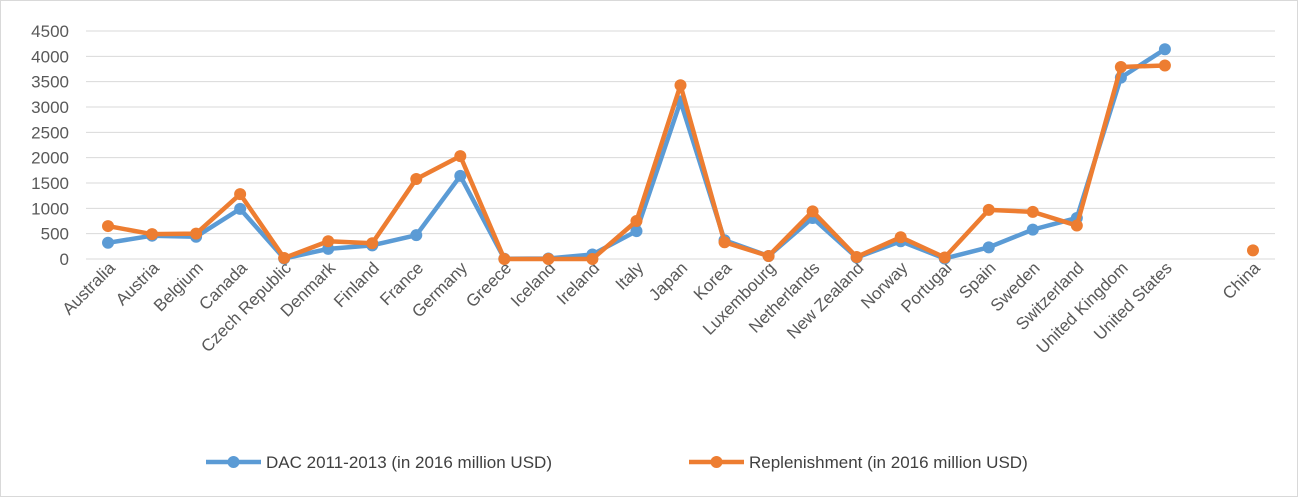  Describe the element at coordinates (50, 158) in the screenshot. I see `y-tick-label: 2000` at that location.